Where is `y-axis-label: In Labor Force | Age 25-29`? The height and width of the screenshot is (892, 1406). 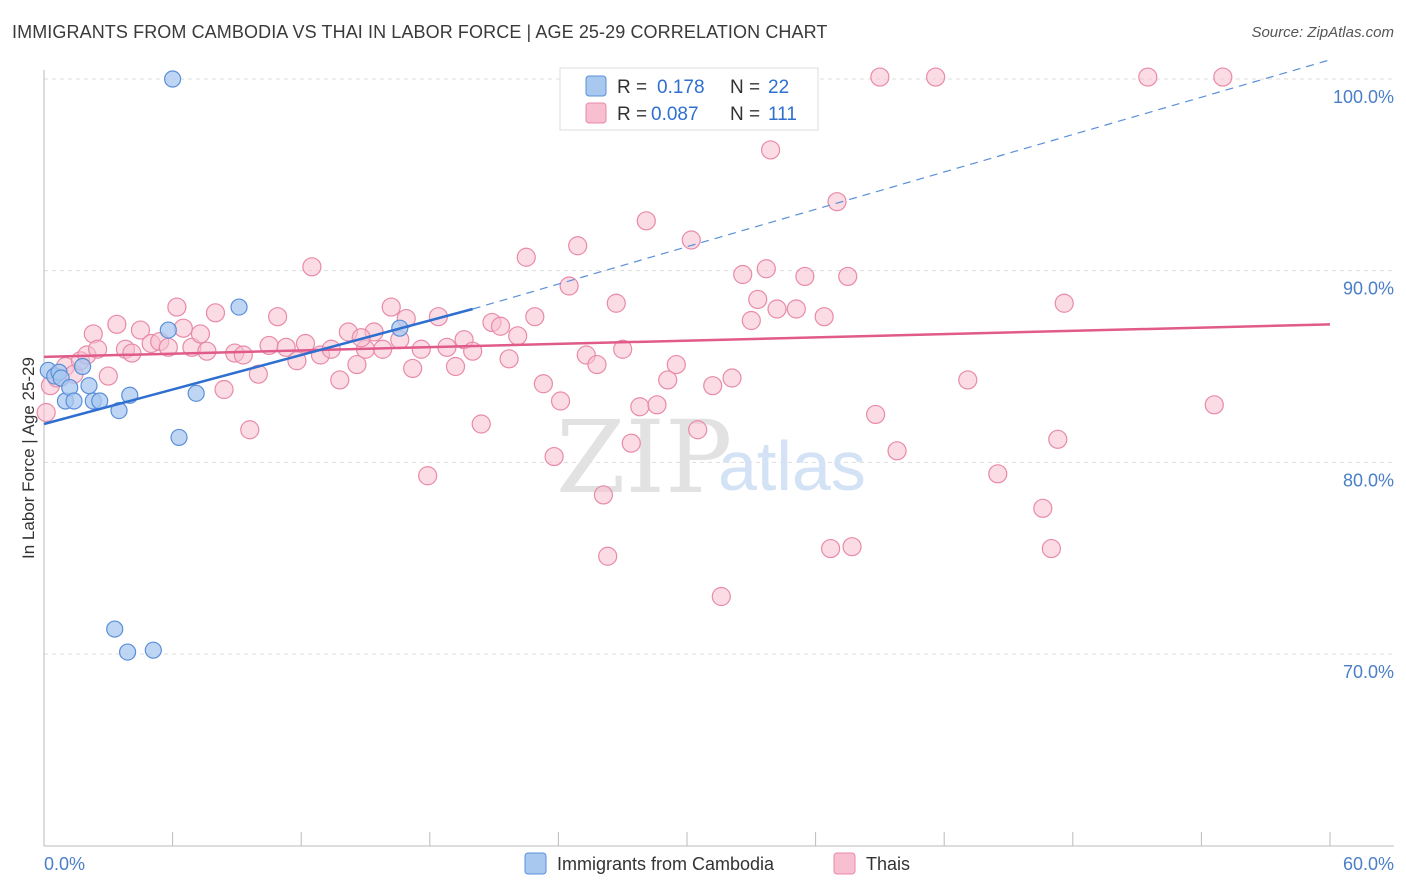 y-axis-label: In Labor Force | Age 25-29 is located at coordinates (28, 458).